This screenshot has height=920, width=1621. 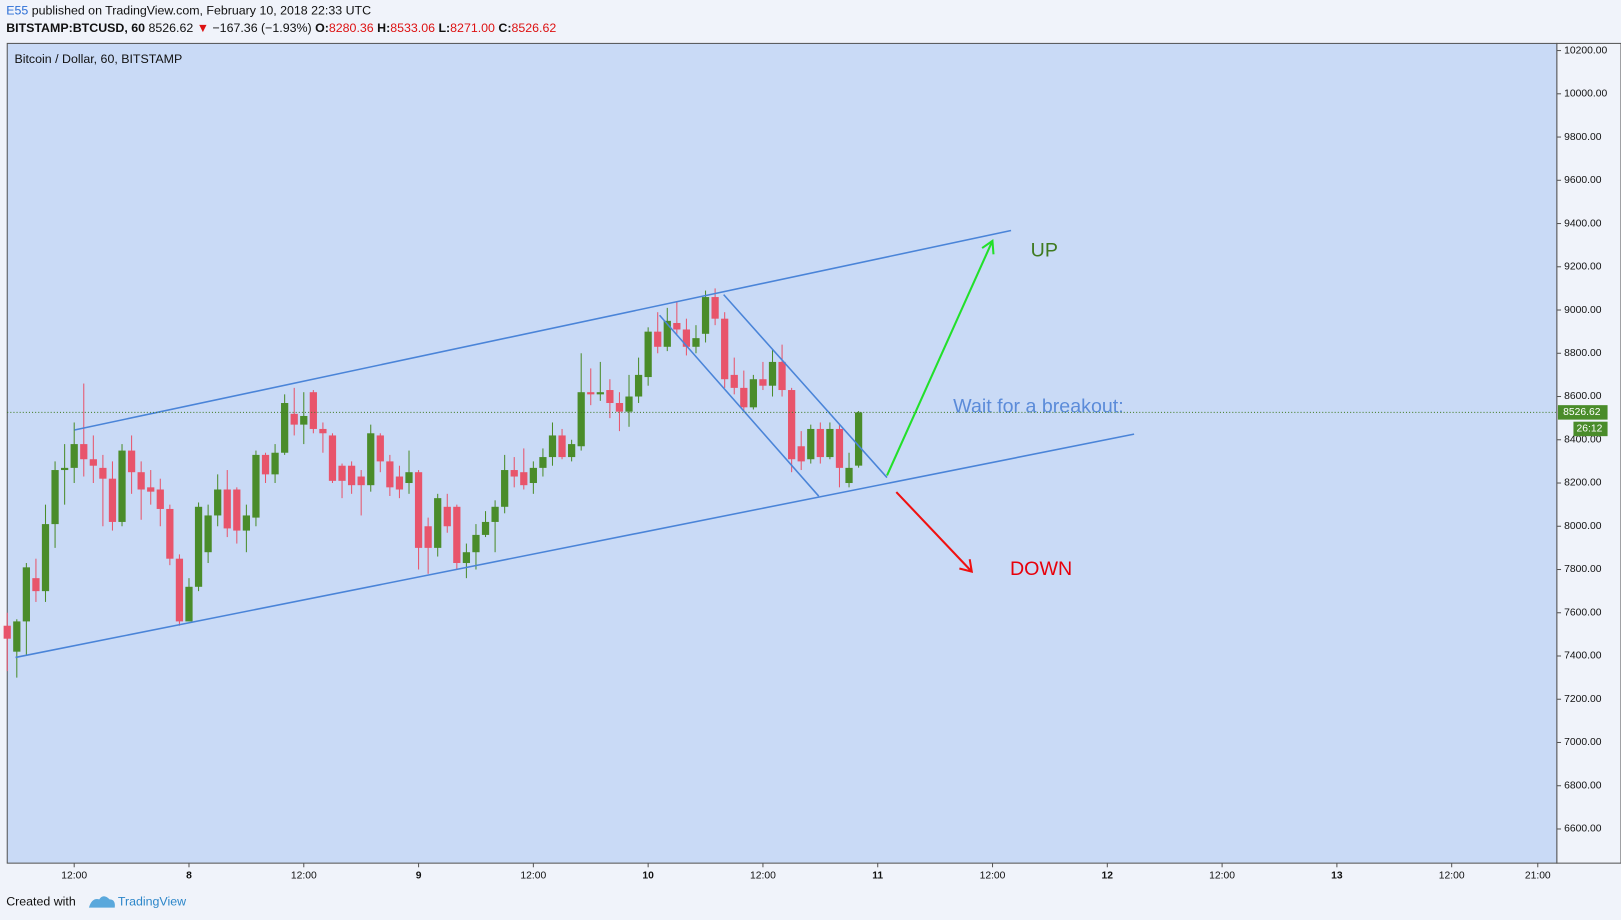 I want to click on countdown-box, so click(x=1590, y=429).